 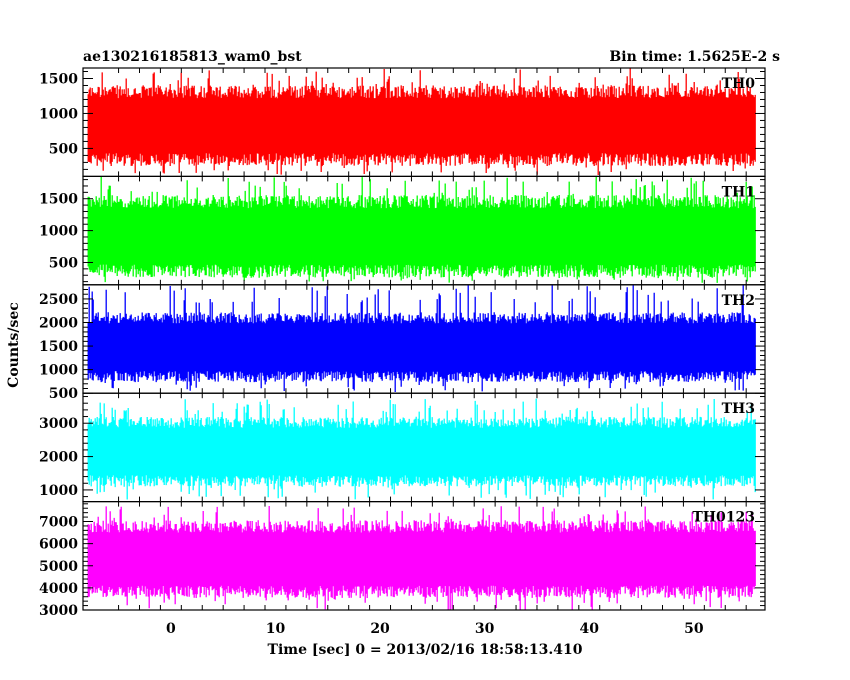 I want to click on x-tick-label: 0, so click(x=171, y=629).